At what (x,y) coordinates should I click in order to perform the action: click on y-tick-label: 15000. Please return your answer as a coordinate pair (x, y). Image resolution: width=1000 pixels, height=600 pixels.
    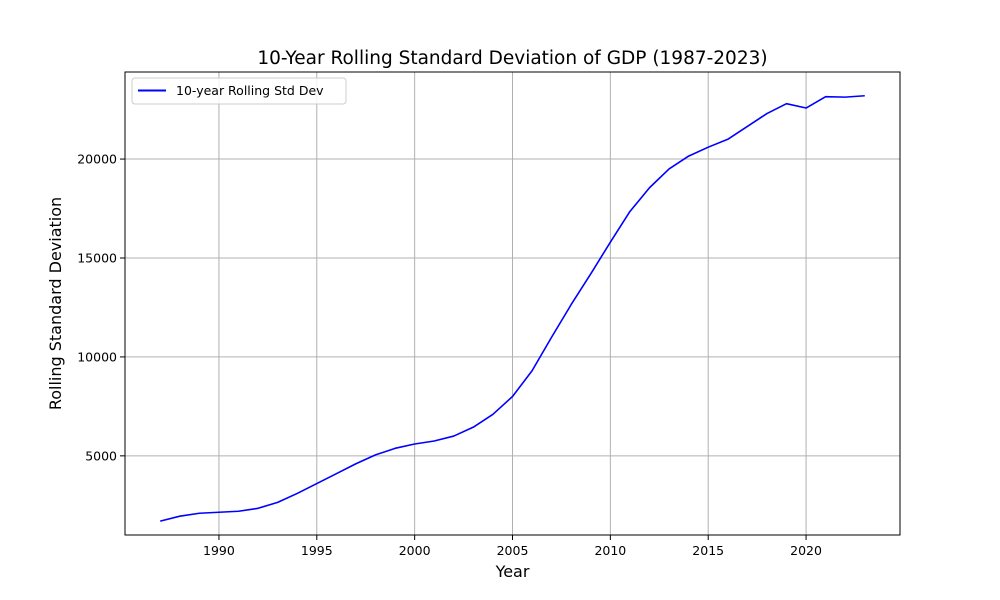
    Looking at the image, I should click on (97, 257).